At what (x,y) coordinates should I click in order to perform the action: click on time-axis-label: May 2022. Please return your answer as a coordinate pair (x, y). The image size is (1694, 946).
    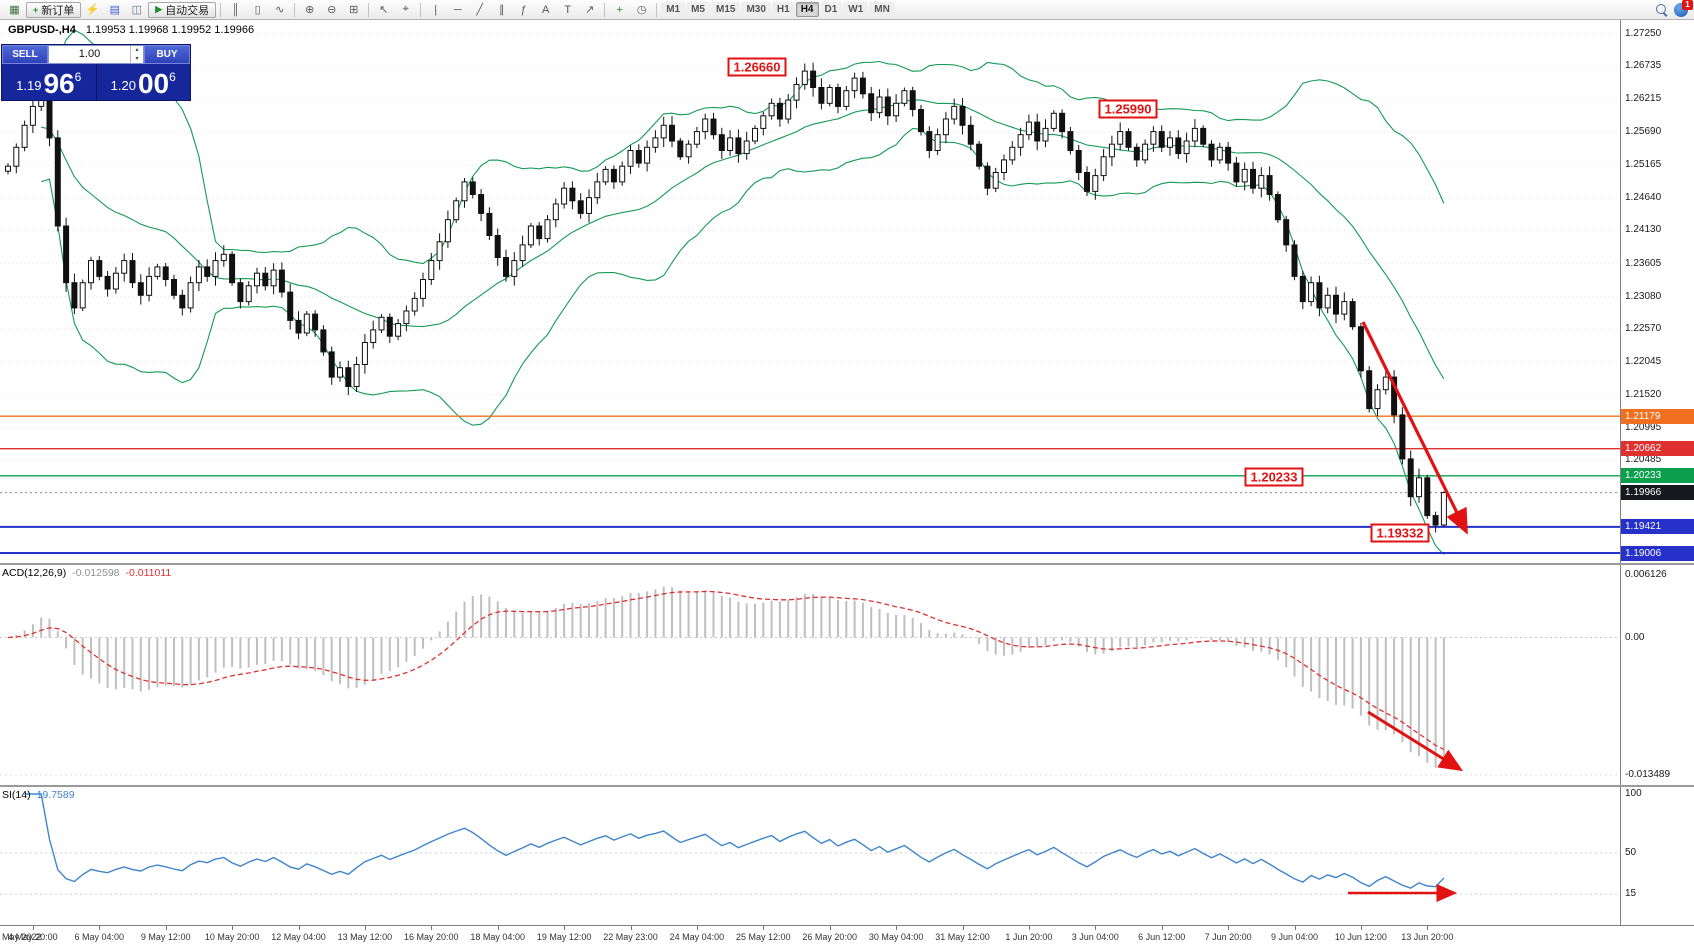
    Looking at the image, I should click on (22, 937).